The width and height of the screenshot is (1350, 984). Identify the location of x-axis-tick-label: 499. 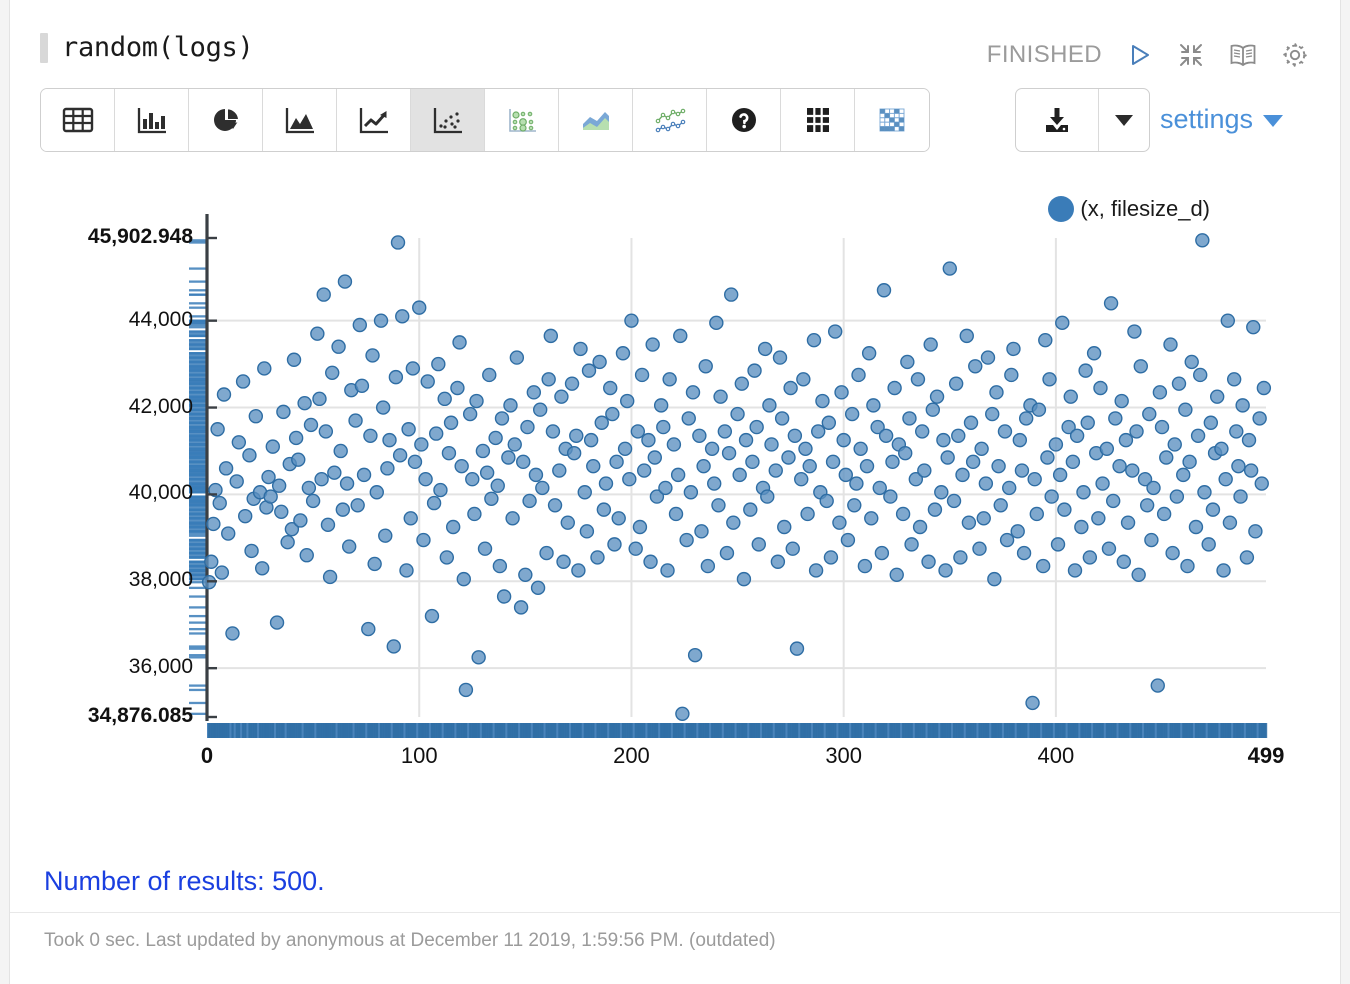
(1266, 755).